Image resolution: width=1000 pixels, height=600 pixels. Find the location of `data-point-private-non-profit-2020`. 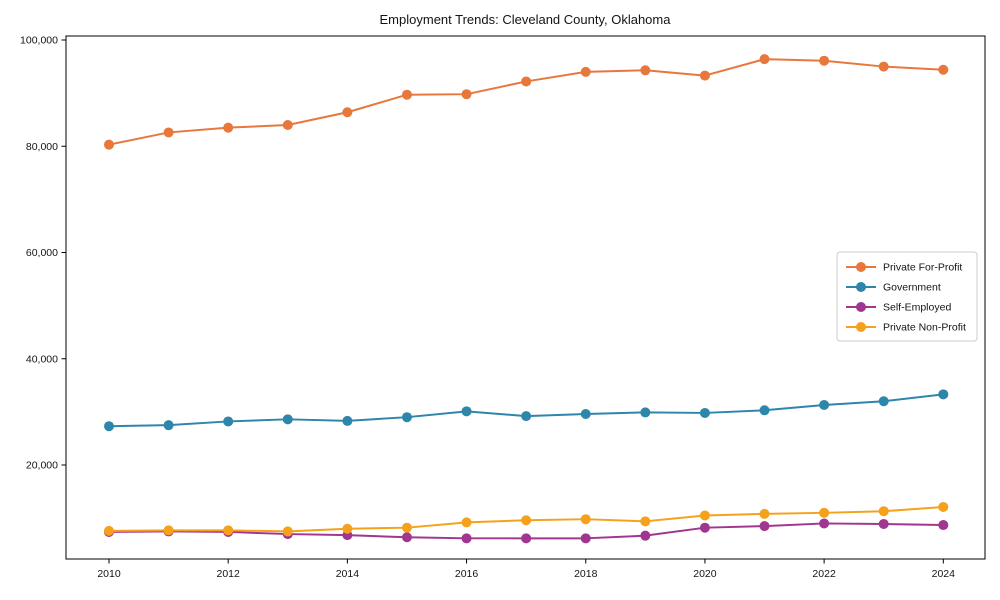

data-point-private-non-profit-2020 is located at coordinates (704, 515).